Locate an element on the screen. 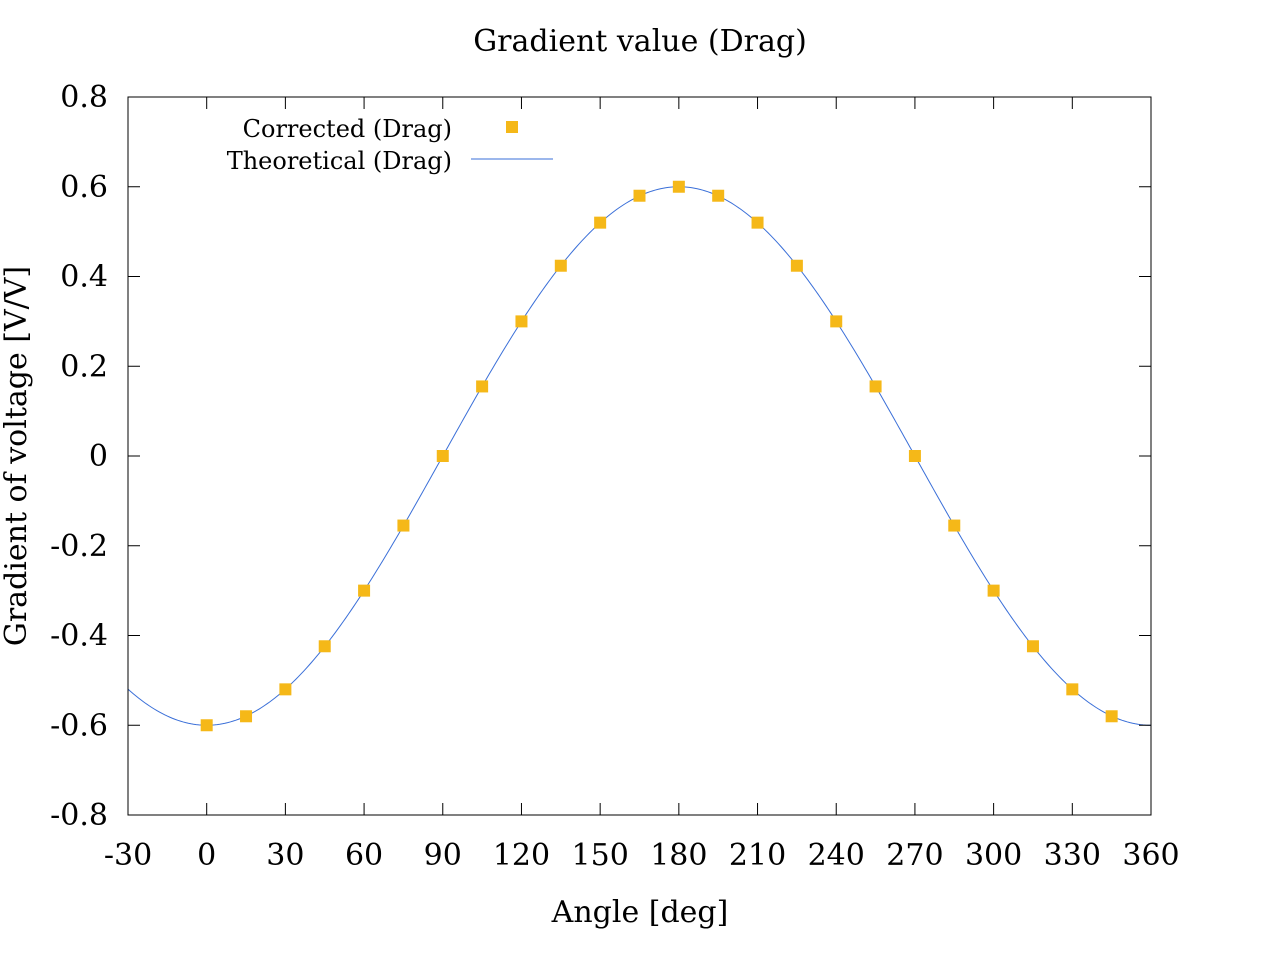 This screenshot has height=960, width=1280. x-tick-label: 300 is located at coordinates (993, 855).